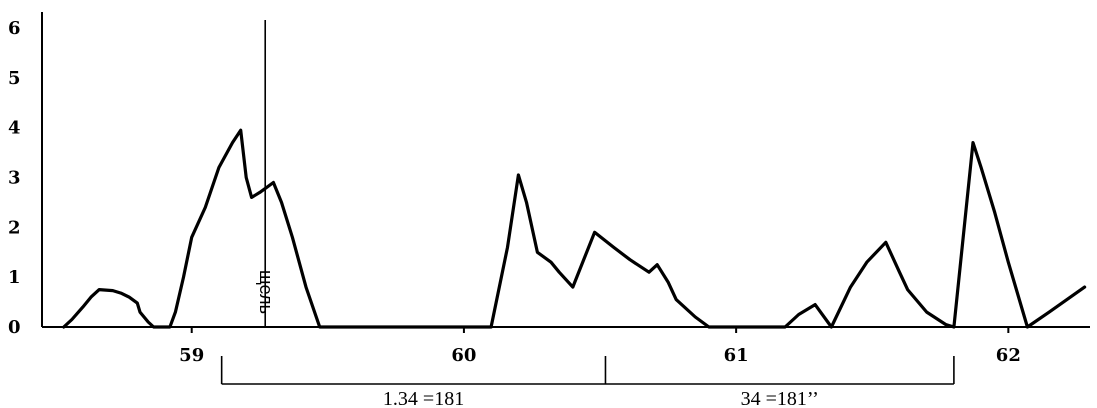 This screenshot has height=408, width=1097. What do you see at coordinates (463, 355) in the screenshot?
I see `x-tick-label: 60` at bounding box center [463, 355].